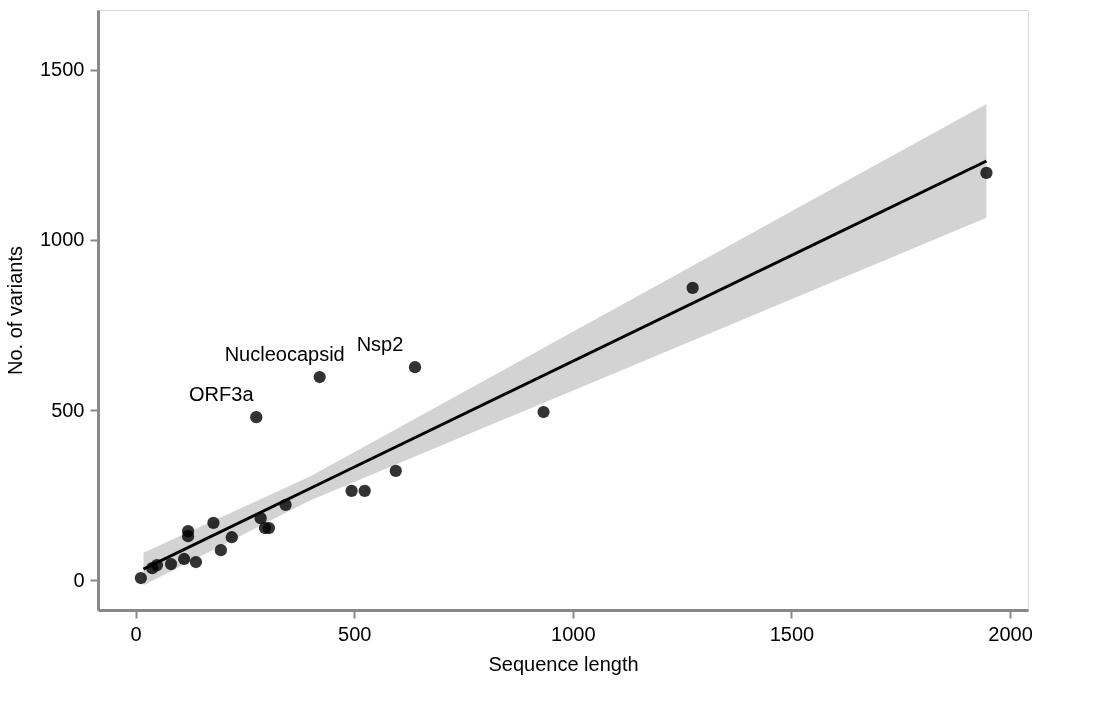 This screenshot has width=1113, height=720. Describe the element at coordinates (1010, 633) in the screenshot. I see `x-tick-label: 2000` at that location.